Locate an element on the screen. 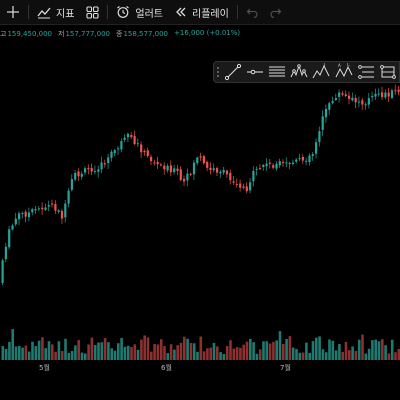 Image resolution: width=400 pixels, height=400 pixels. cursor-dropdown is located at coordinates (13, 12).